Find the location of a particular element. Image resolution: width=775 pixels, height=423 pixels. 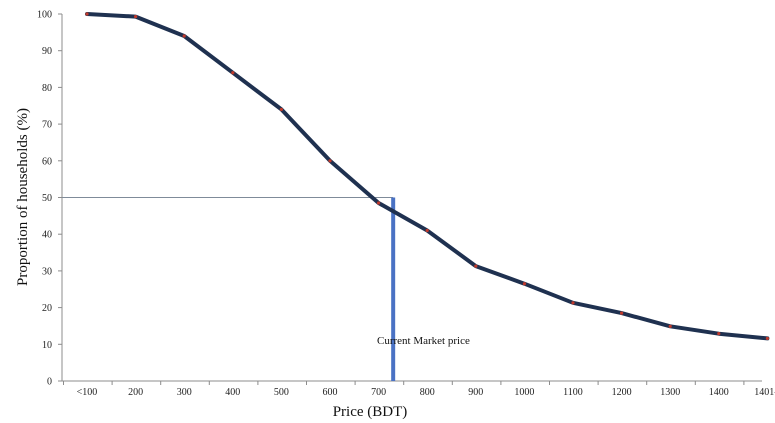

x-tick-label: 1200 is located at coordinates (622, 392).